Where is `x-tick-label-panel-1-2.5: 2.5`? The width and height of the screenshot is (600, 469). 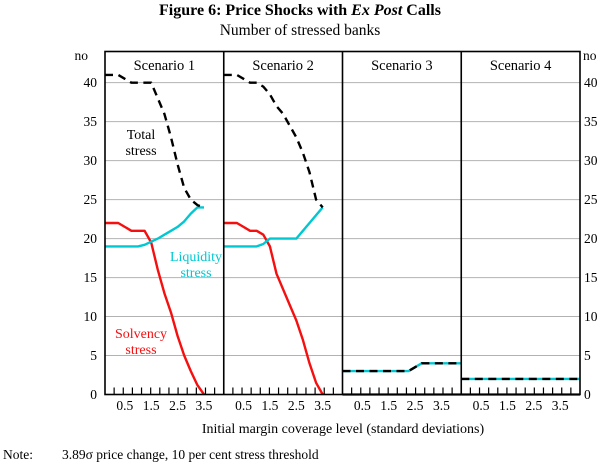 x-tick-label-panel-1-2.5: 2.5 is located at coordinates (177, 405).